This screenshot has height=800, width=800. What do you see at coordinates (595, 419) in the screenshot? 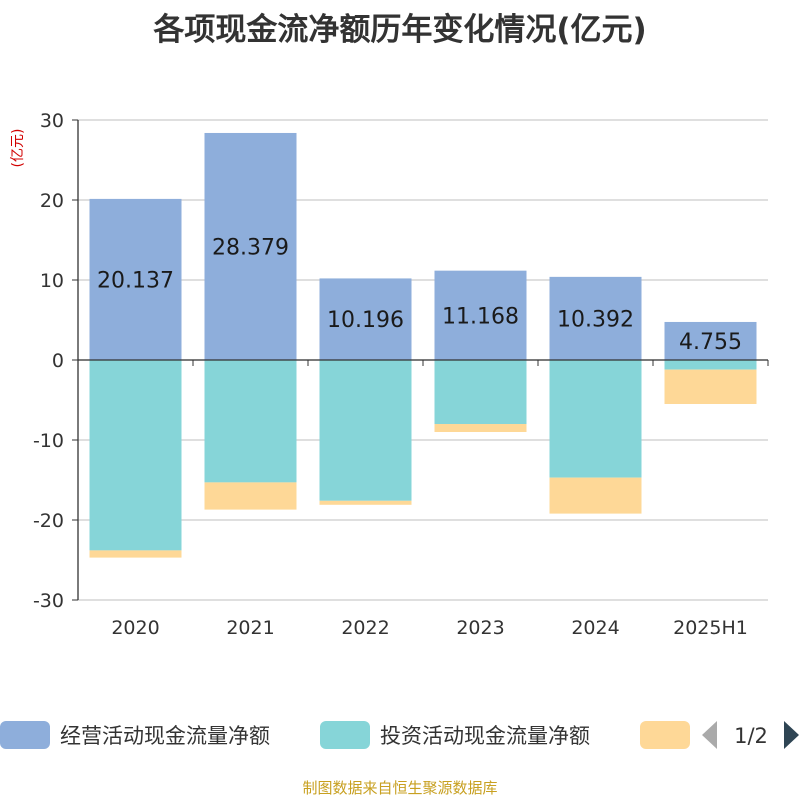
I see `bar-series-2-2024` at bounding box center [595, 419].